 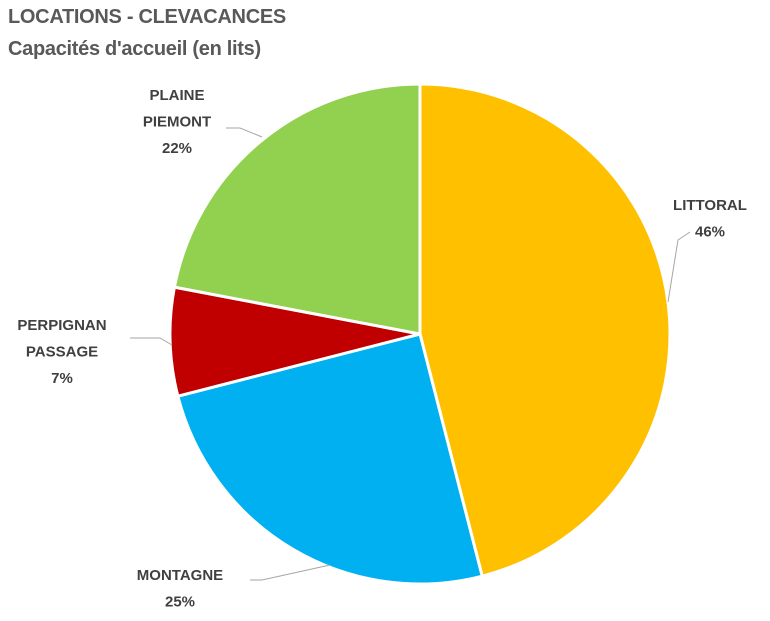 What do you see at coordinates (297, 209) in the screenshot?
I see `pie-slice-plaine-piemont` at bounding box center [297, 209].